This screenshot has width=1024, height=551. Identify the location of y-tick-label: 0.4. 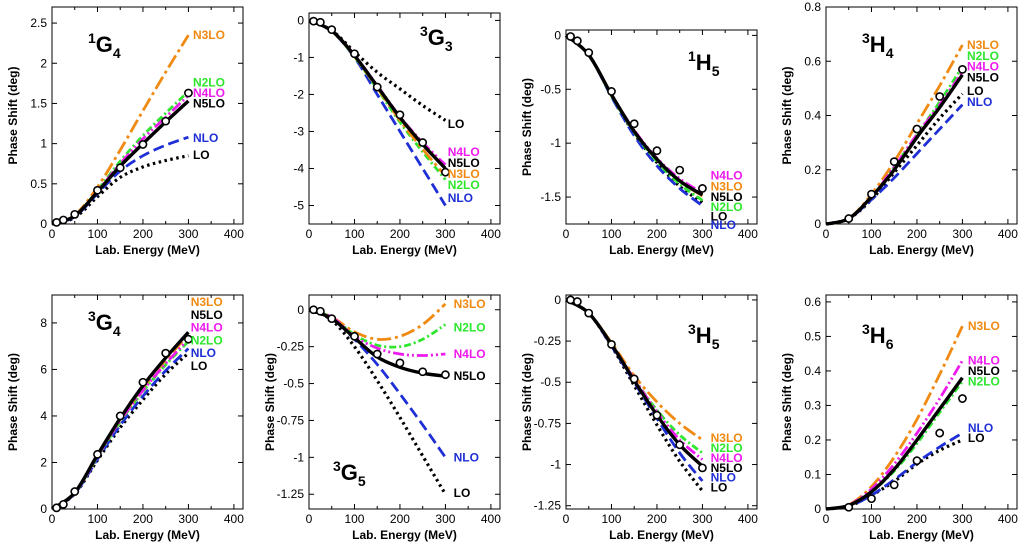
(812, 371).